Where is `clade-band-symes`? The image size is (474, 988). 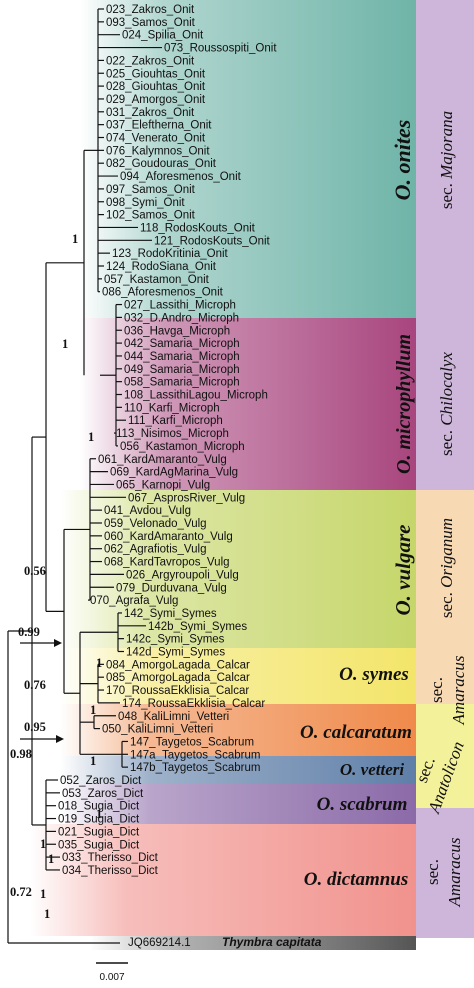
clade-band-symes is located at coordinates (238, 676).